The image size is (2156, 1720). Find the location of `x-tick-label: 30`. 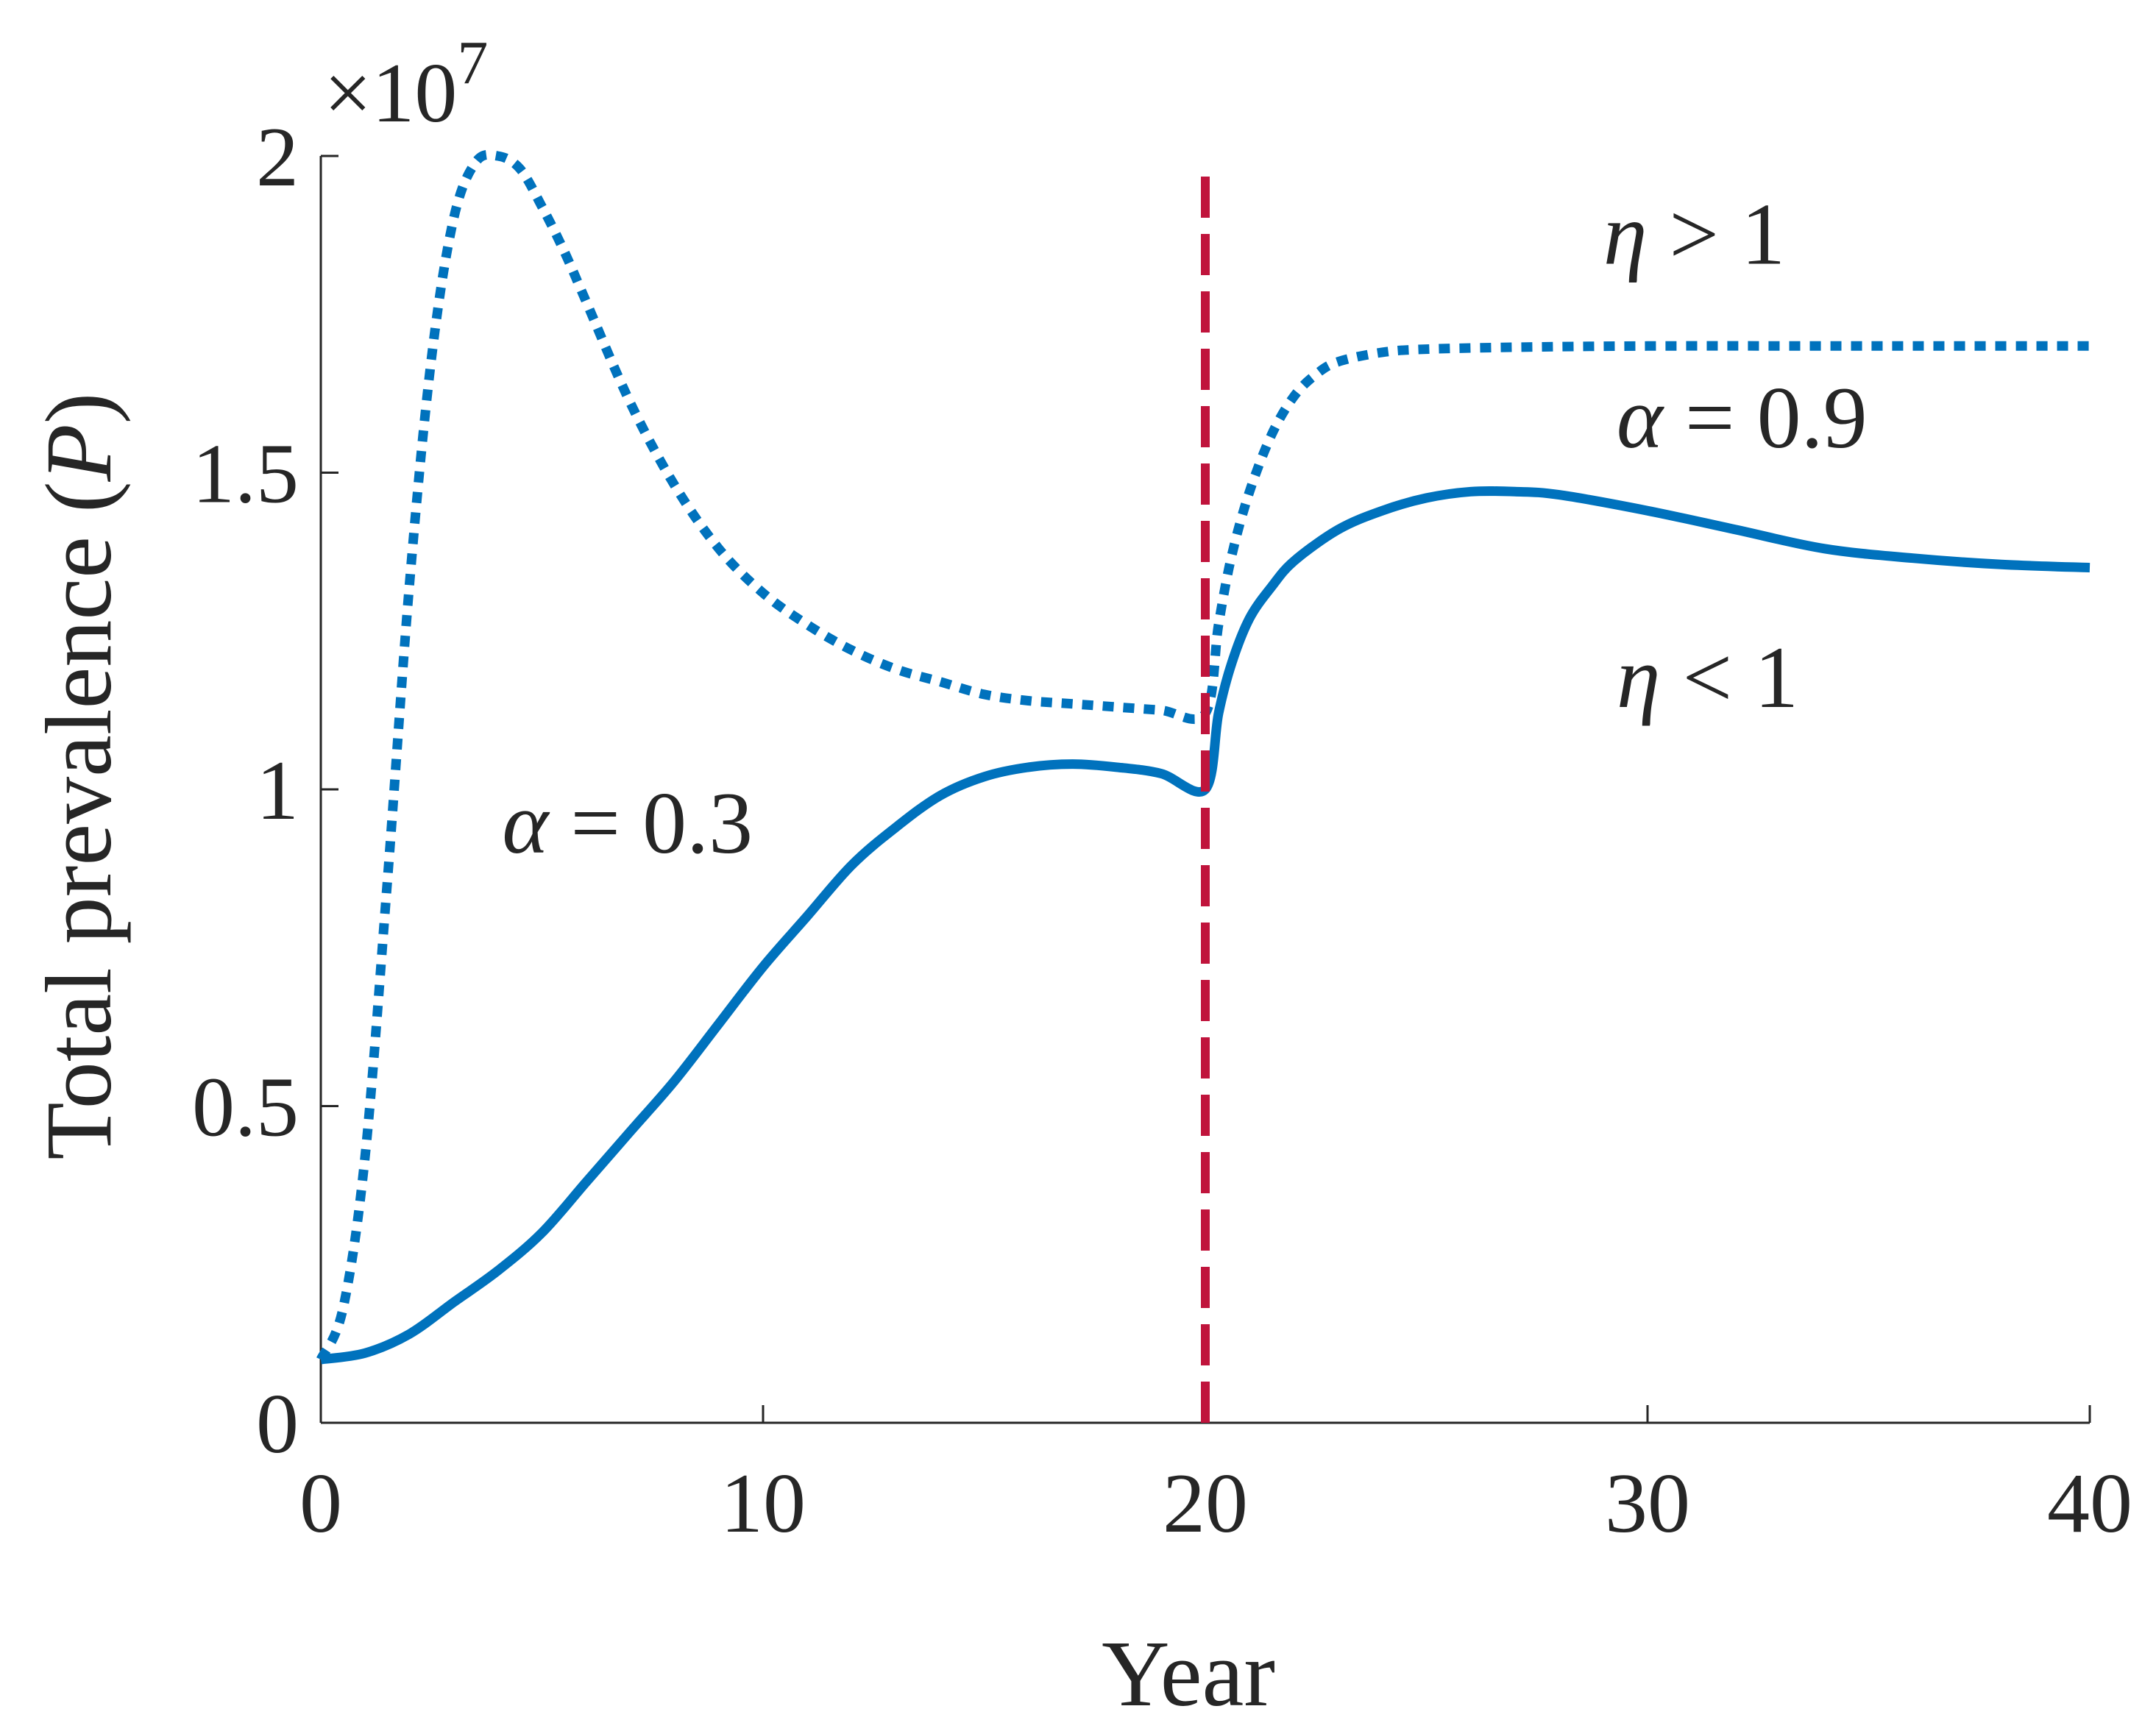

x-tick-label: 30 is located at coordinates (1647, 1504).